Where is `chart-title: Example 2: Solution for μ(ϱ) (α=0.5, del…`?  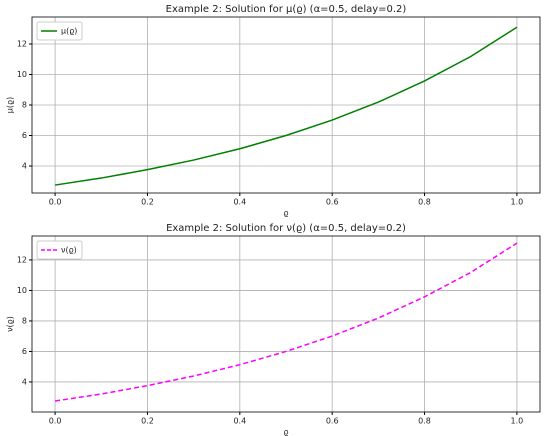
chart-title: Example 2: Solution for μ(ϱ) (α=0.5, del… is located at coordinates (286, 9).